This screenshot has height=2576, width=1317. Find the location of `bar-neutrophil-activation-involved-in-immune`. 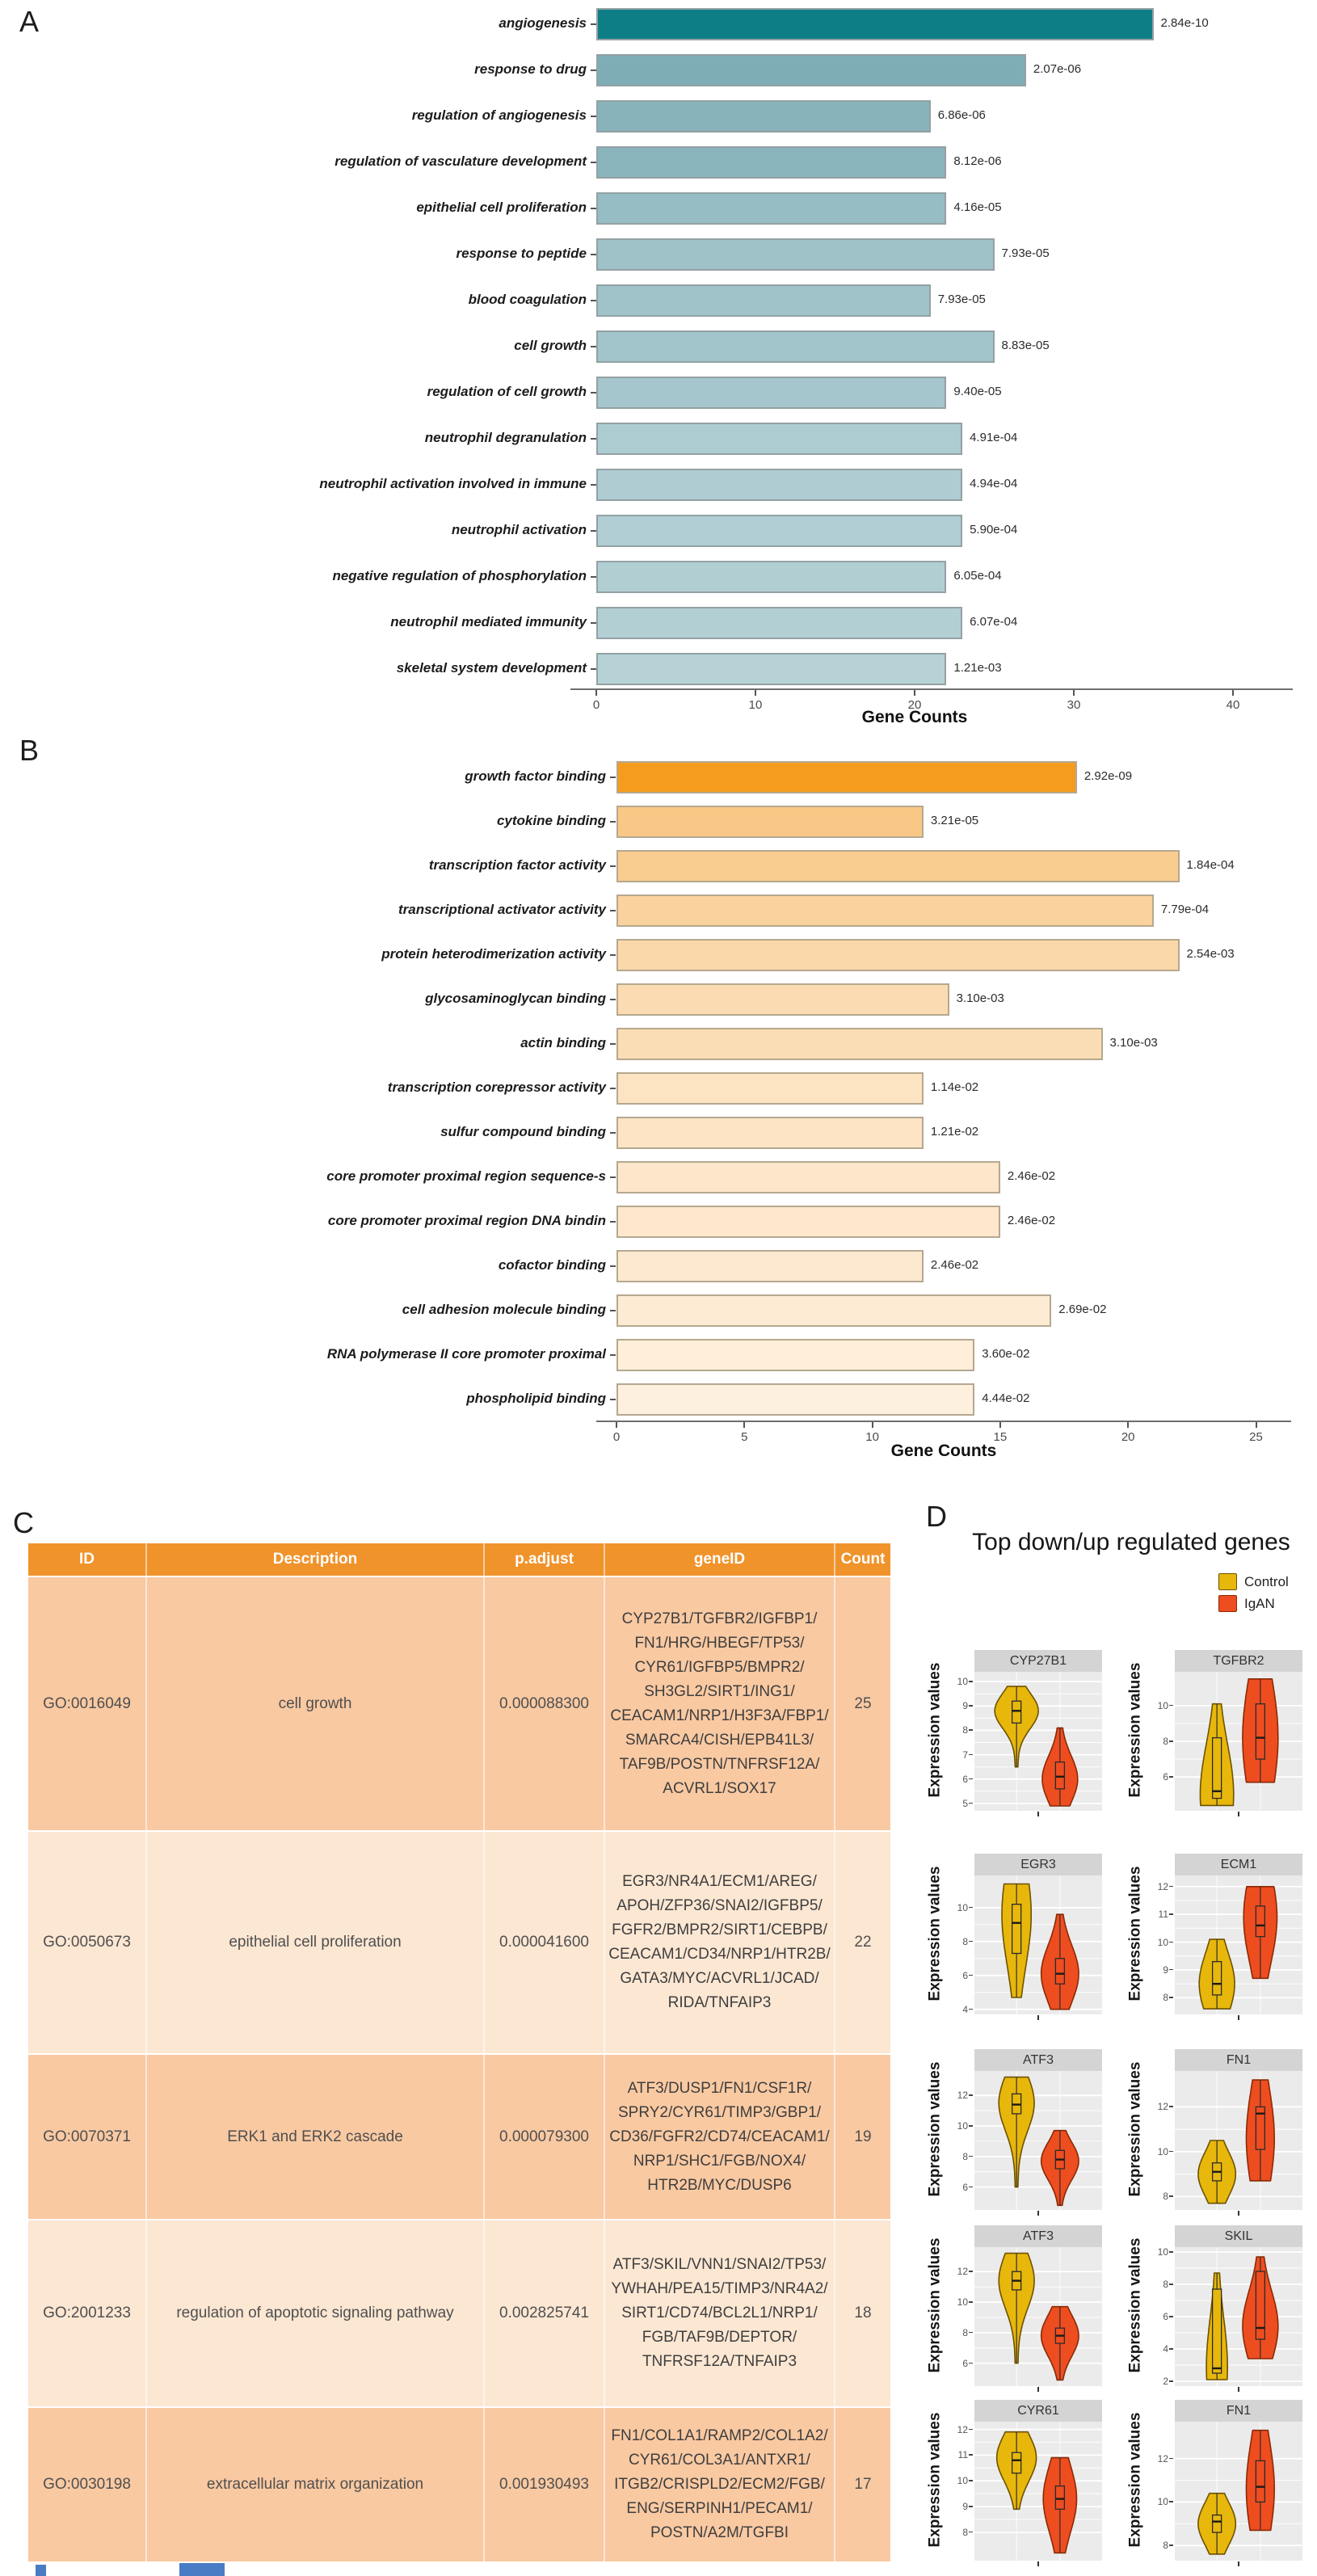

bar-neutrophil-activation-involved-in-immune is located at coordinates (779, 485).